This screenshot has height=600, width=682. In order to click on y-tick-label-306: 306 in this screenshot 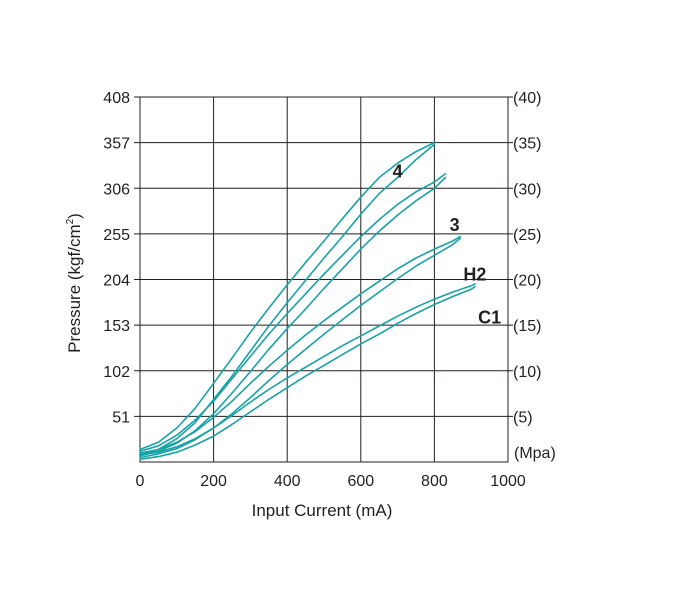, I will do `click(116, 189)`.